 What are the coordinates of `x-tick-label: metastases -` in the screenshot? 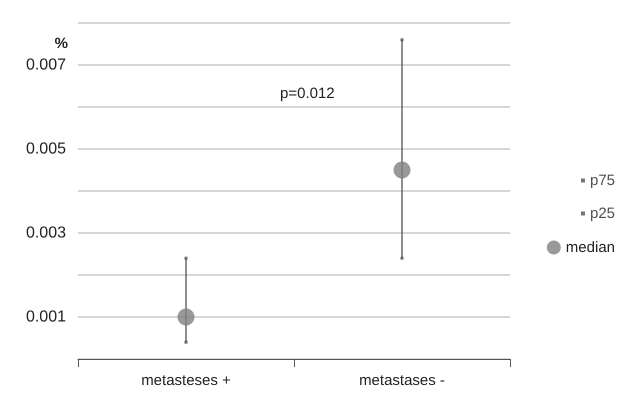 It's located at (402, 380).